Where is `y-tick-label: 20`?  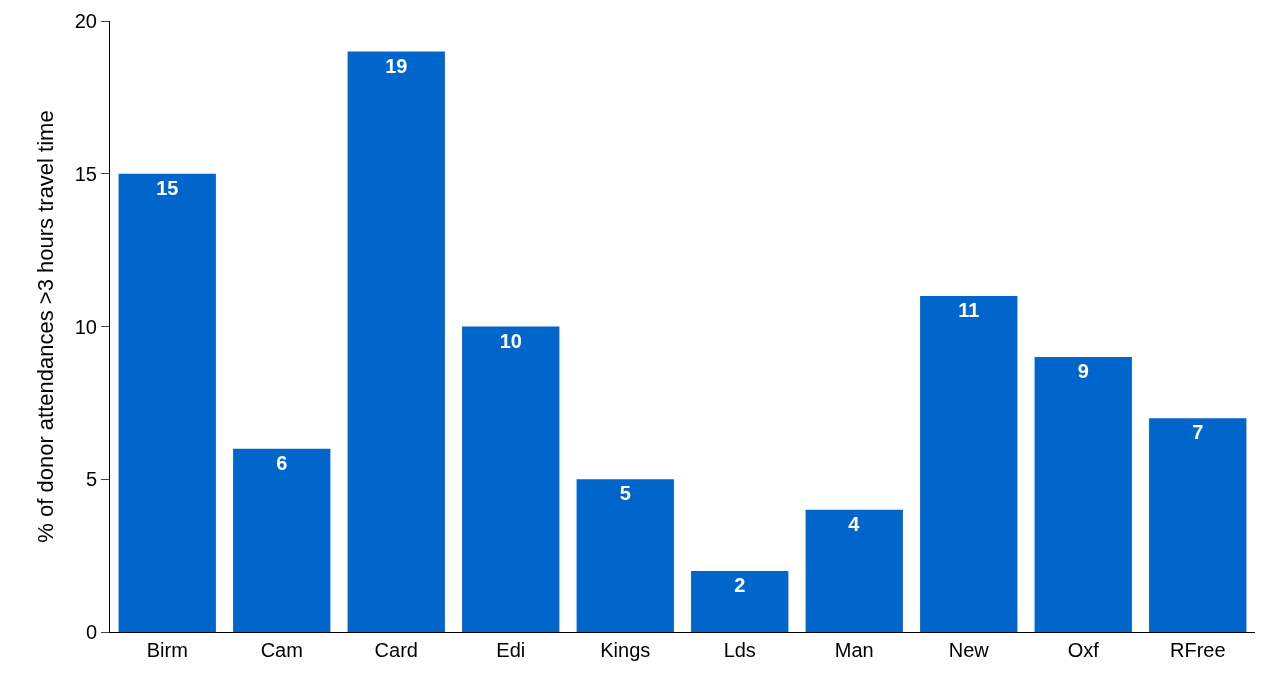
y-tick-label: 20 is located at coordinates (85, 21).